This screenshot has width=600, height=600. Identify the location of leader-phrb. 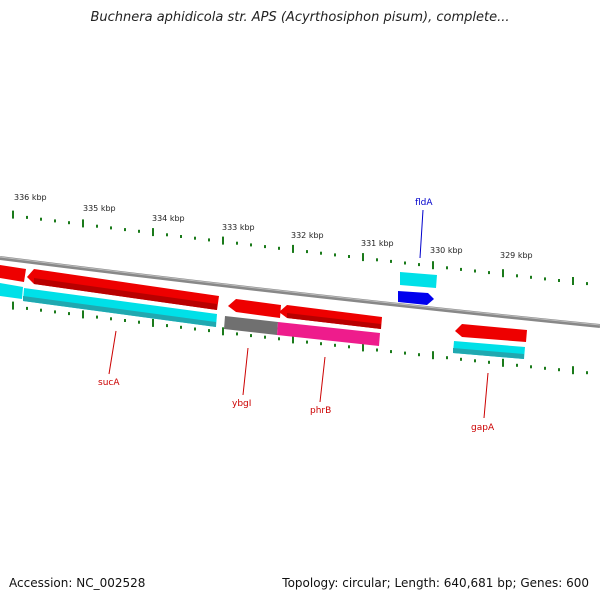
(322, 379).